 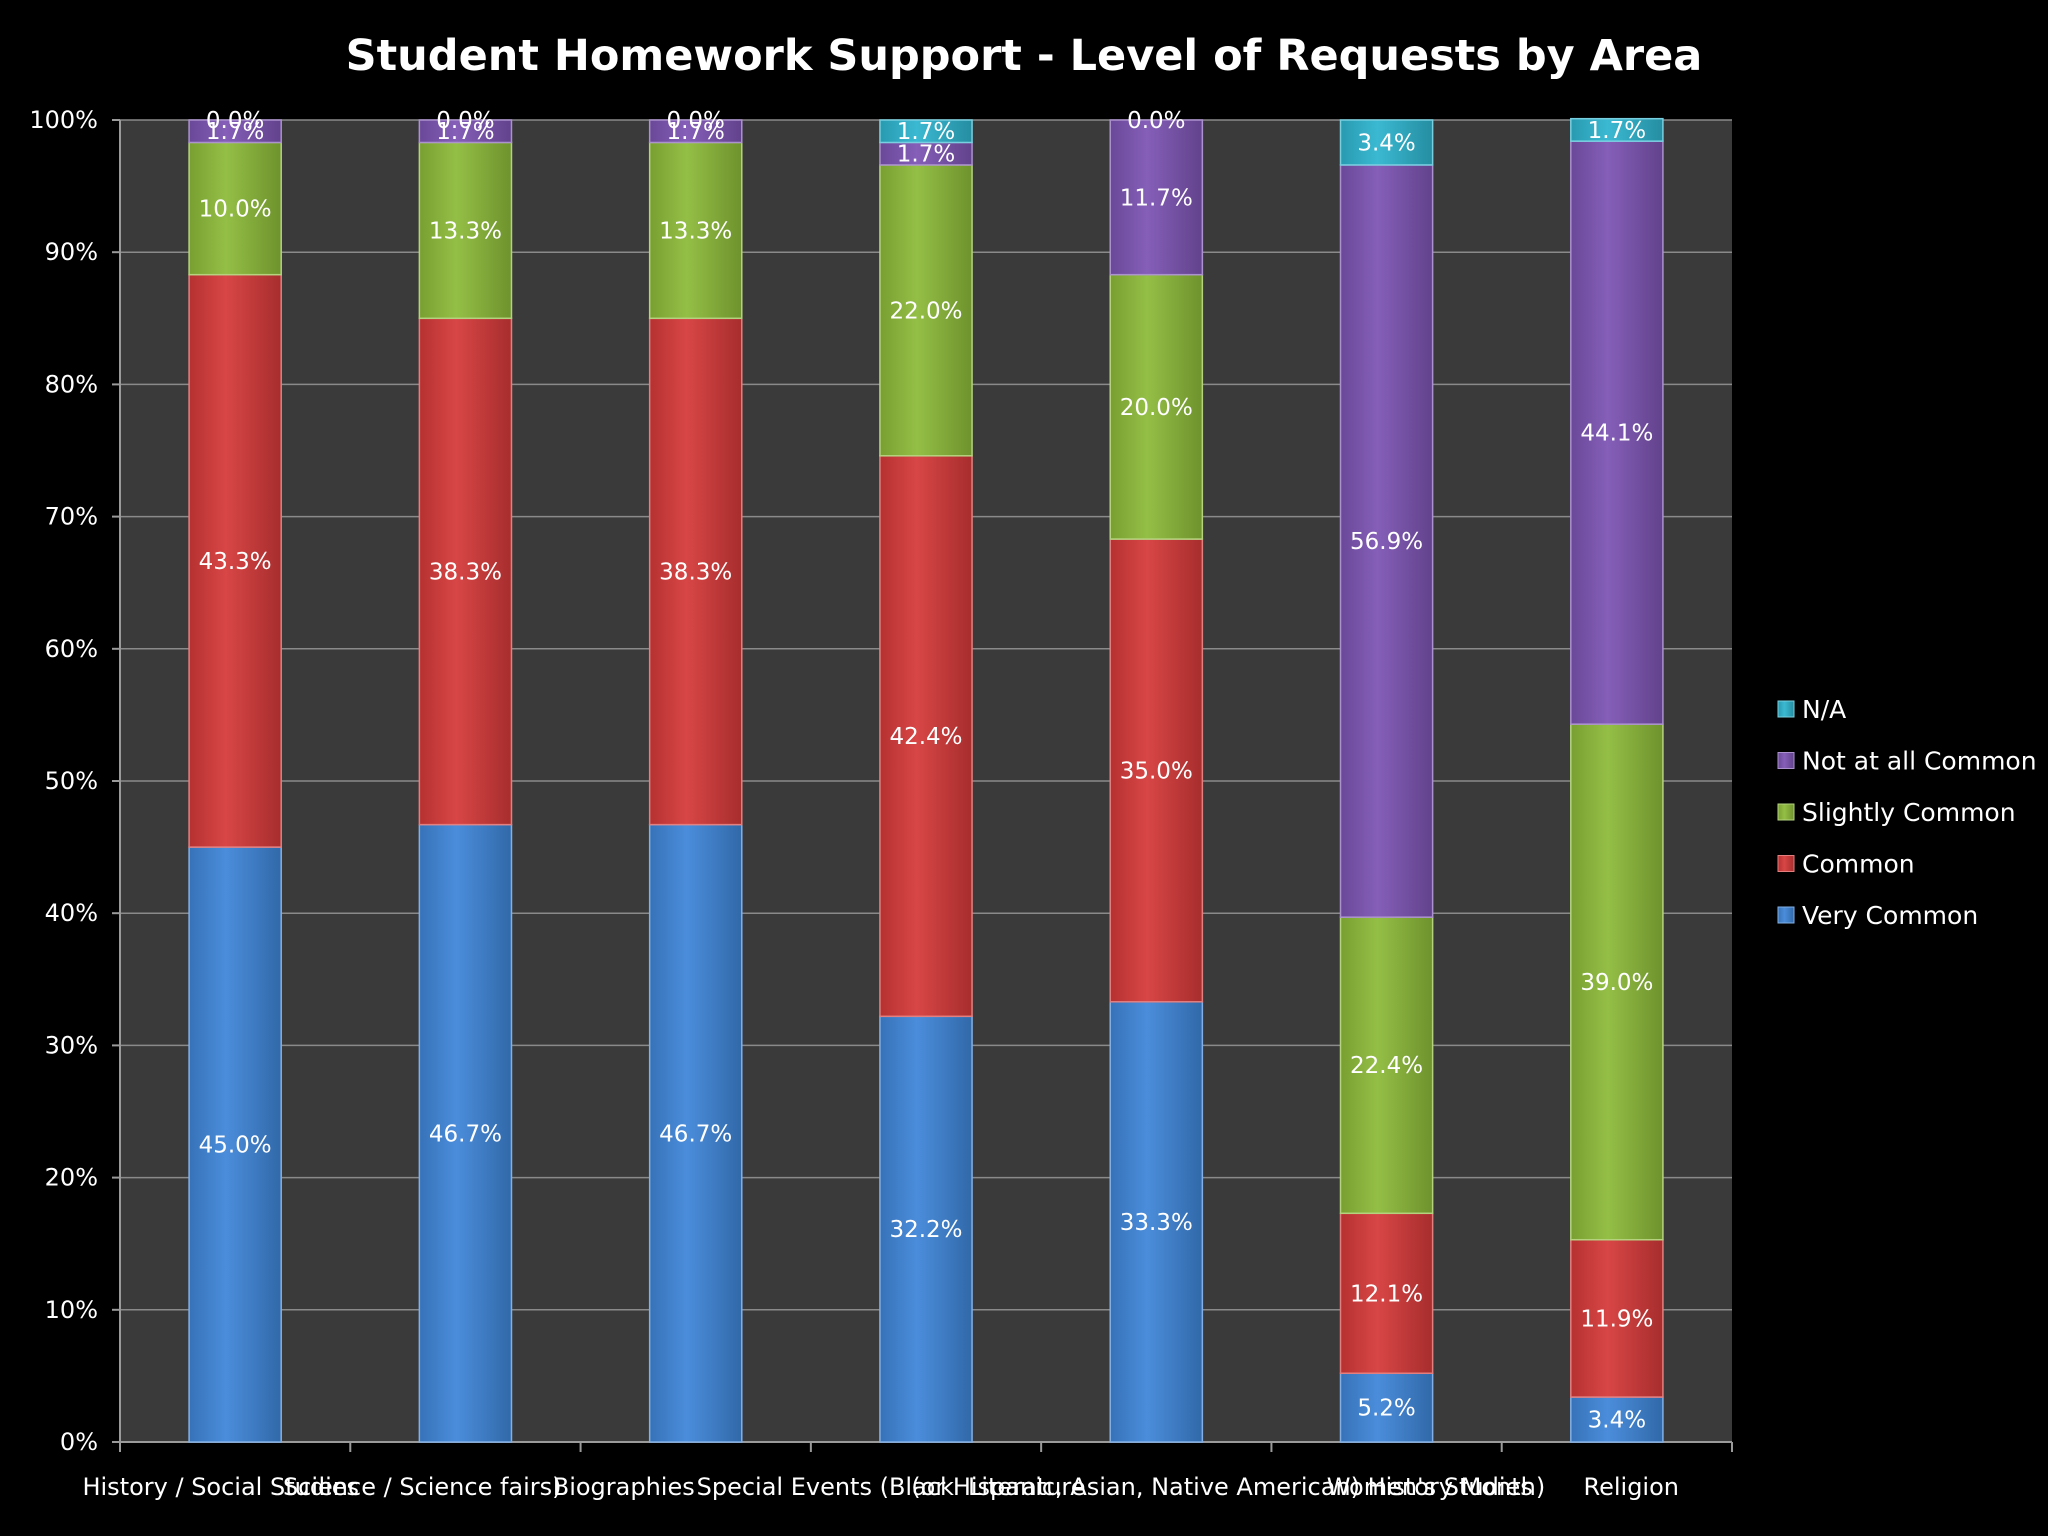 What do you see at coordinates (71, 517) in the screenshot?
I see `y-tick-label: 70%` at bounding box center [71, 517].